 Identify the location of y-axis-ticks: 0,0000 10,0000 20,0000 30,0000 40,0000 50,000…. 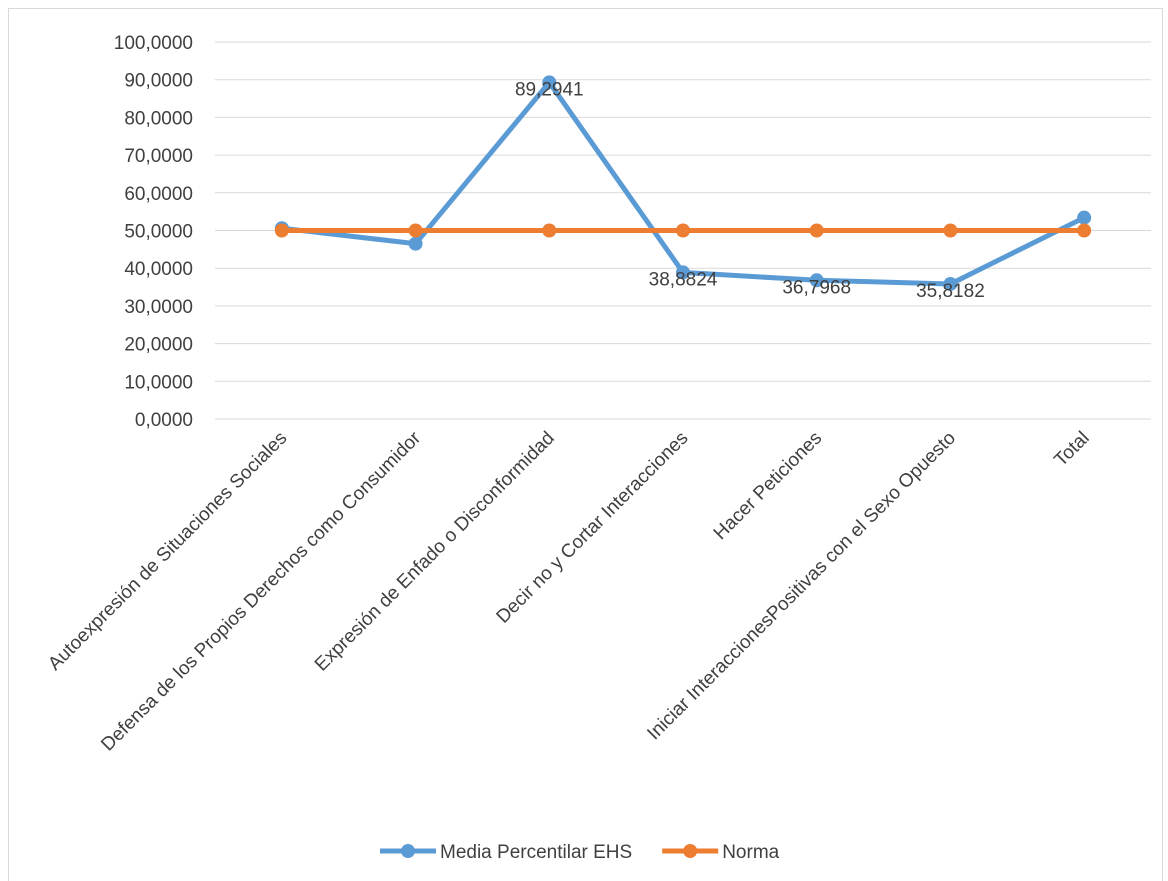
(153, 232).